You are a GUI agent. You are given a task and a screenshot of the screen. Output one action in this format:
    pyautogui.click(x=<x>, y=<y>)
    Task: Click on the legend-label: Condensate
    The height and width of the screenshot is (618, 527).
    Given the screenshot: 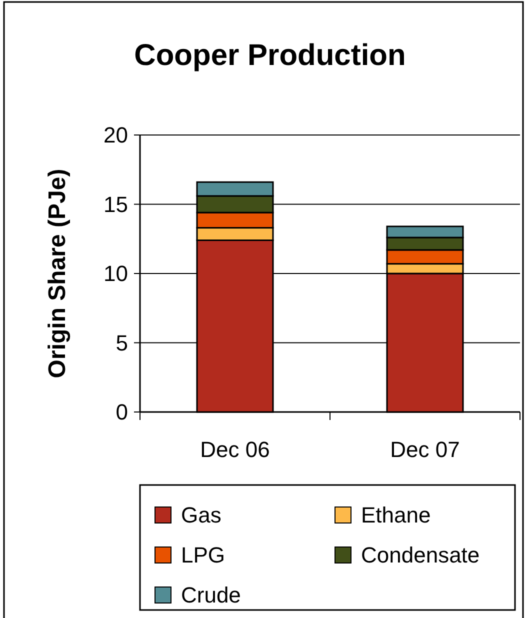 What is the action you would take?
    pyautogui.click(x=420, y=555)
    